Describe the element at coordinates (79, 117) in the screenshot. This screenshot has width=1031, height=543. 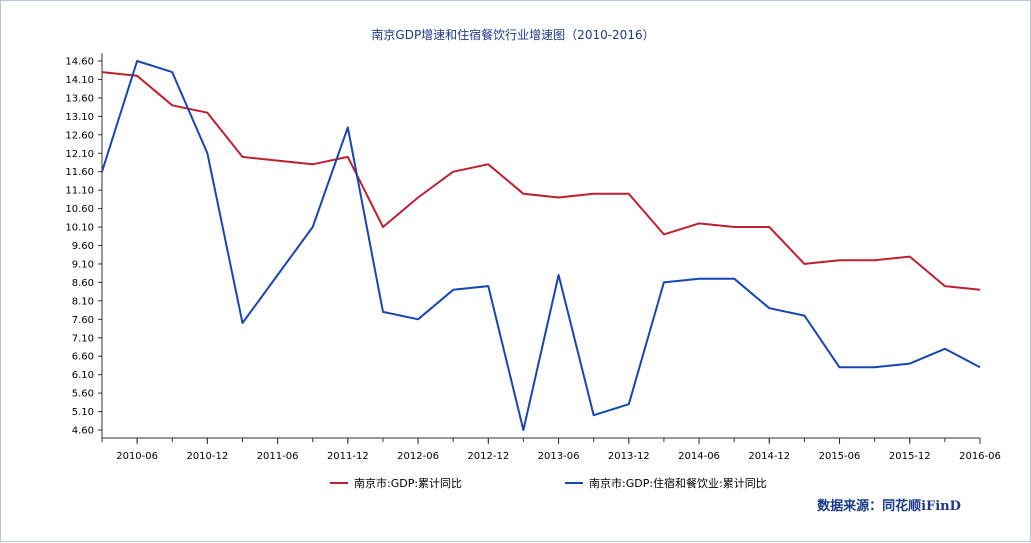
I see `y-tick-label: 13.10` at that location.